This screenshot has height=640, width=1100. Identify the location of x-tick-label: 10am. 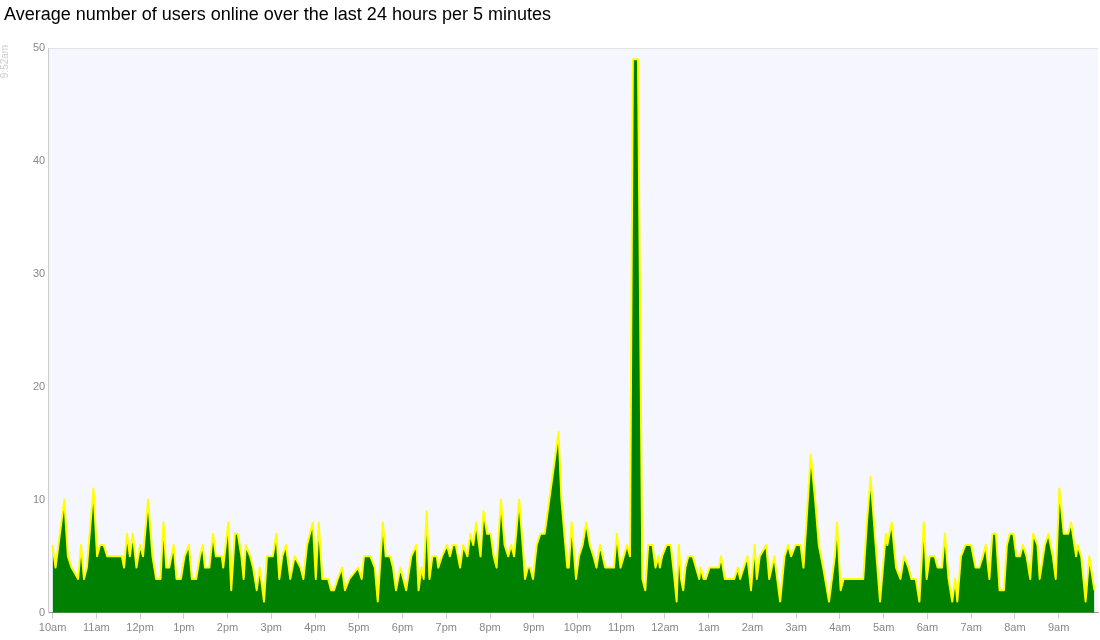
(52, 627).